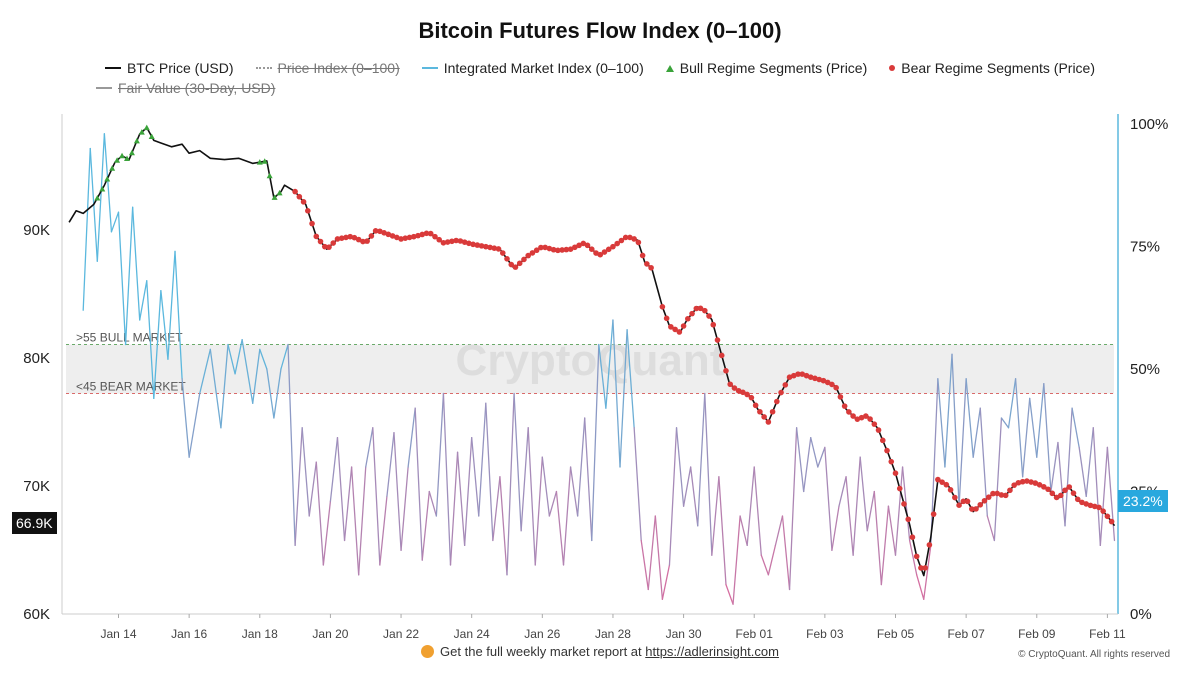  I want to click on legend-item-5: Fair Value (30-Day, USD), so click(185, 88).